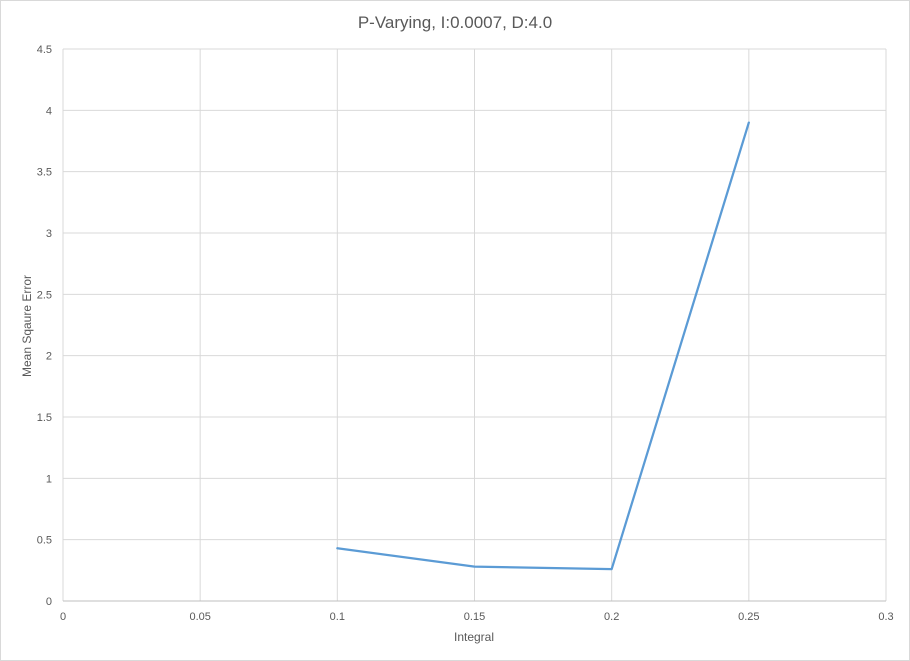 The image size is (910, 661). Describe the element at coordinates (63, 617) in the screenshot. I see `x-tick-label: 0` at that location.